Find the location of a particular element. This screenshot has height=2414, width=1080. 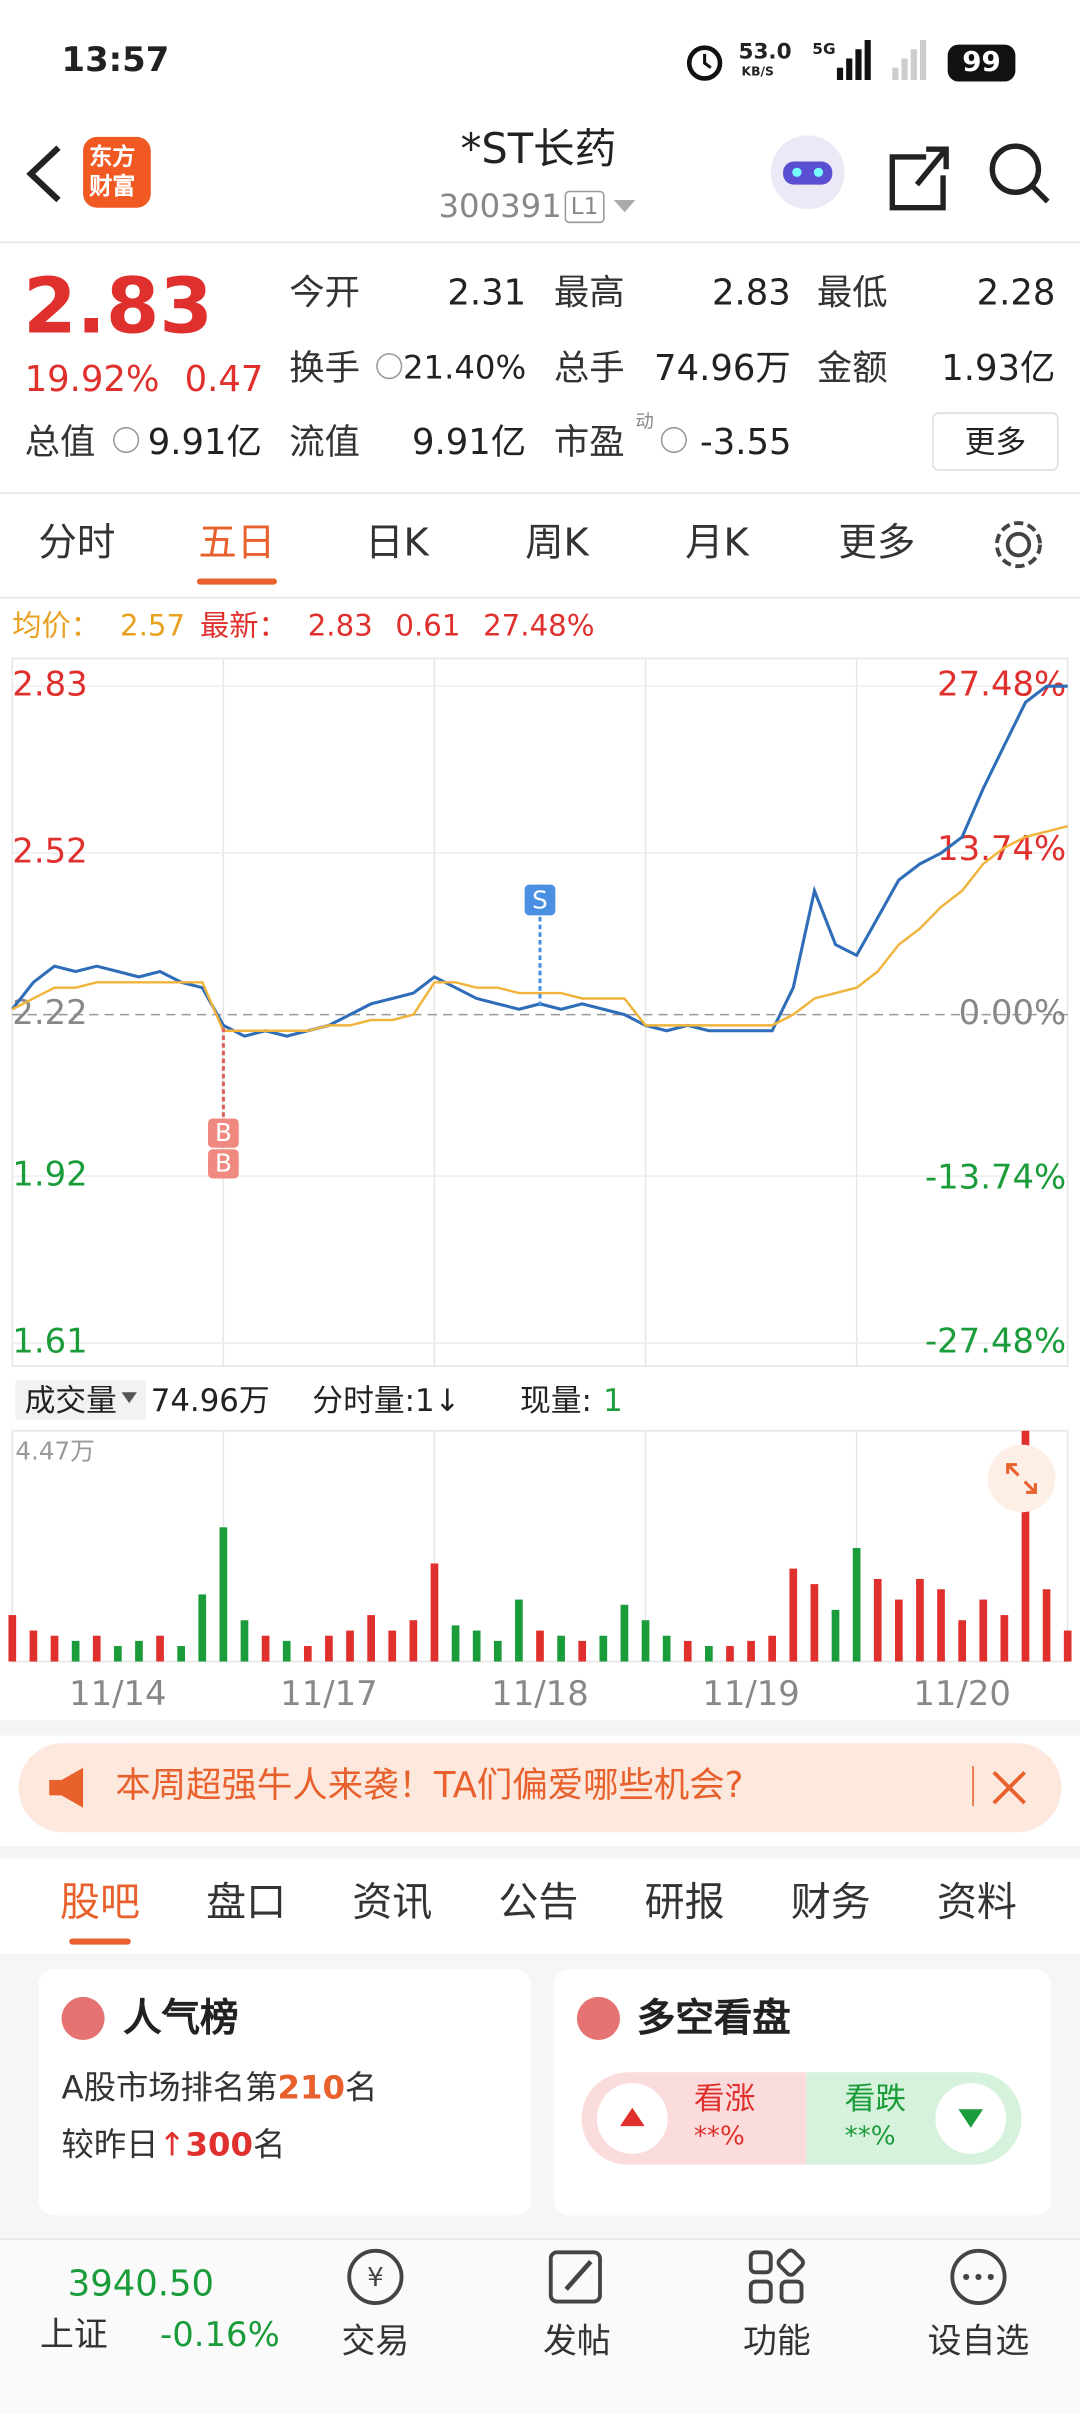

down-arrow is located at coordinates (971, 2118).